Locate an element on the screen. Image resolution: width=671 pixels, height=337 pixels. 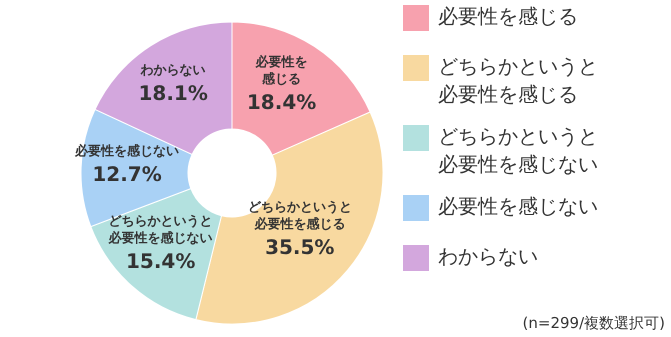
legend-label: 必要性を感じない is located at coordinates (518, 206).